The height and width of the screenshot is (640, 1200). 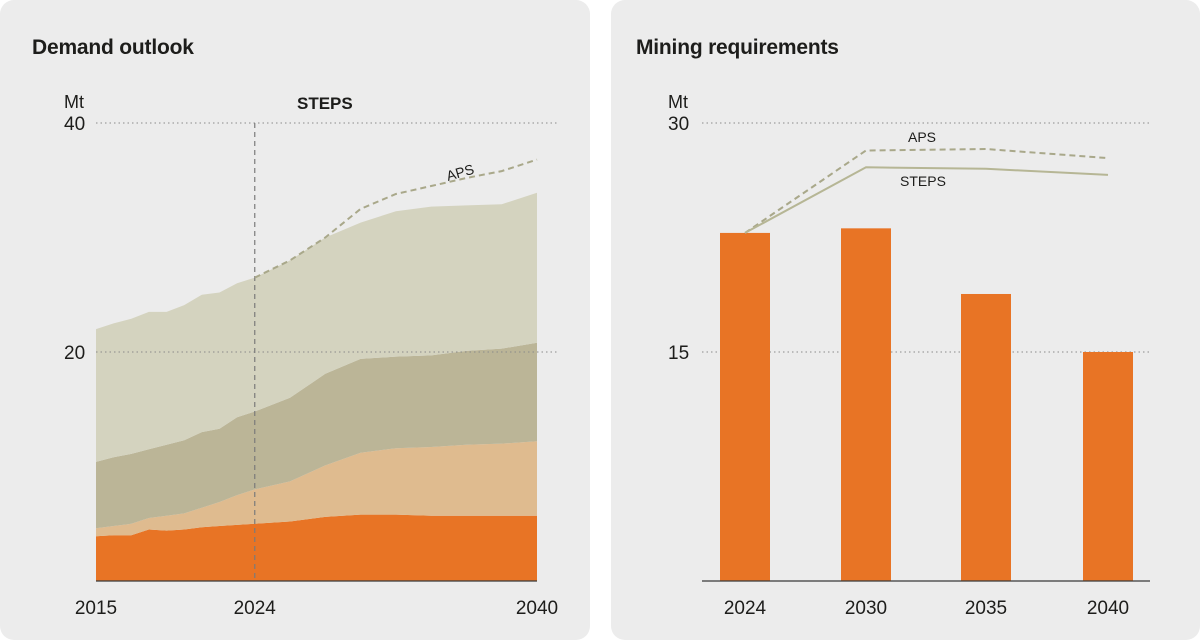 What do you see at coordinates (678, 353) in the screenshot?
I see `y-tick-label-15: 15` at bounding box center [678, 353].